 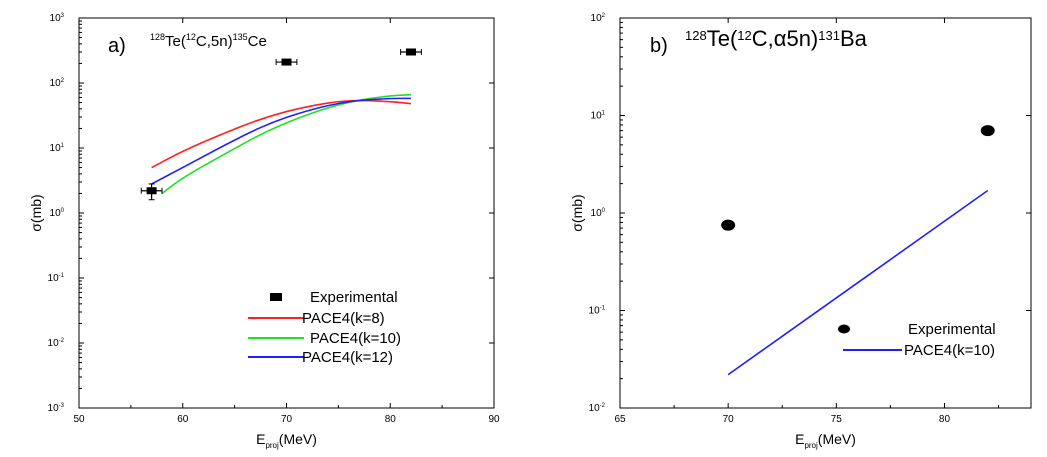 I want to click on legend-label-0: PACE4(k=8), so click(x=343, y=318).